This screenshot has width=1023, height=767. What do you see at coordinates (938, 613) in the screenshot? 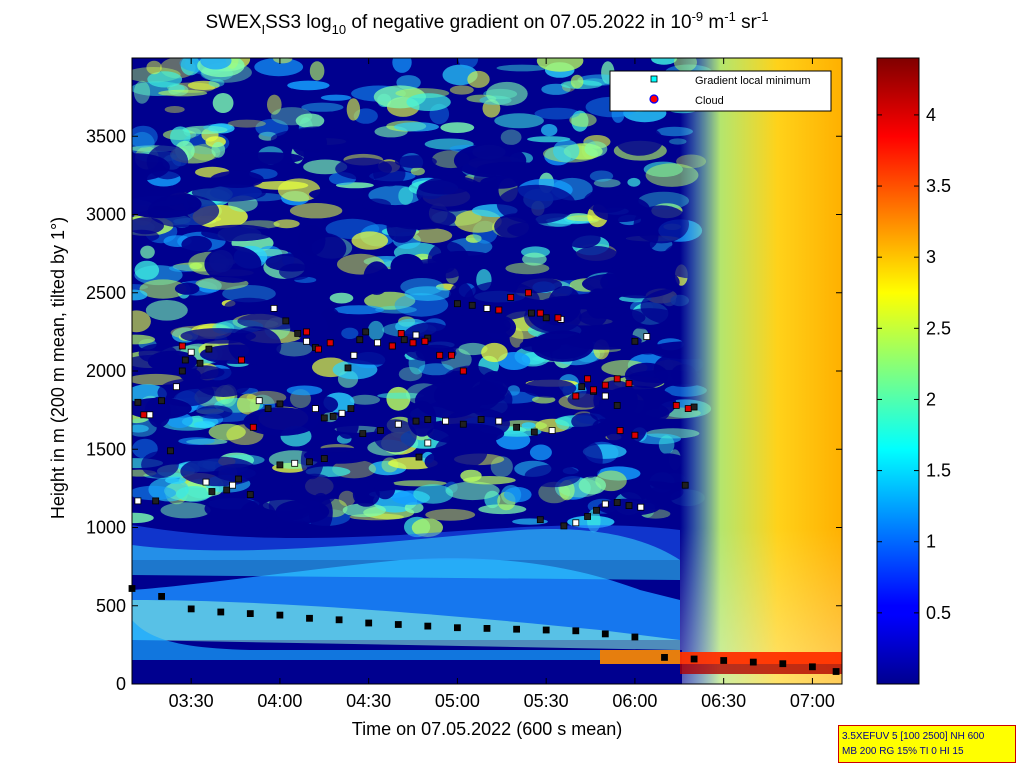
I see `colorbar-tick-label: 0.5` at bounding box center [938, 613].